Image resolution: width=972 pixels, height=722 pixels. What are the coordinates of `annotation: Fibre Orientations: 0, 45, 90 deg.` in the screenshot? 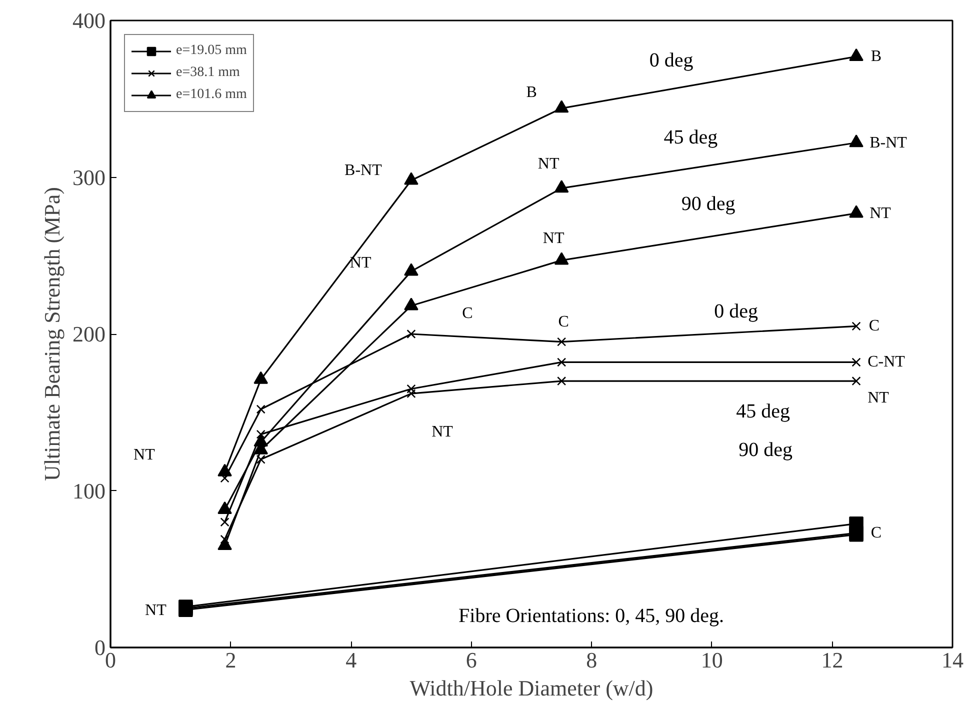 It's located at (591, 616).